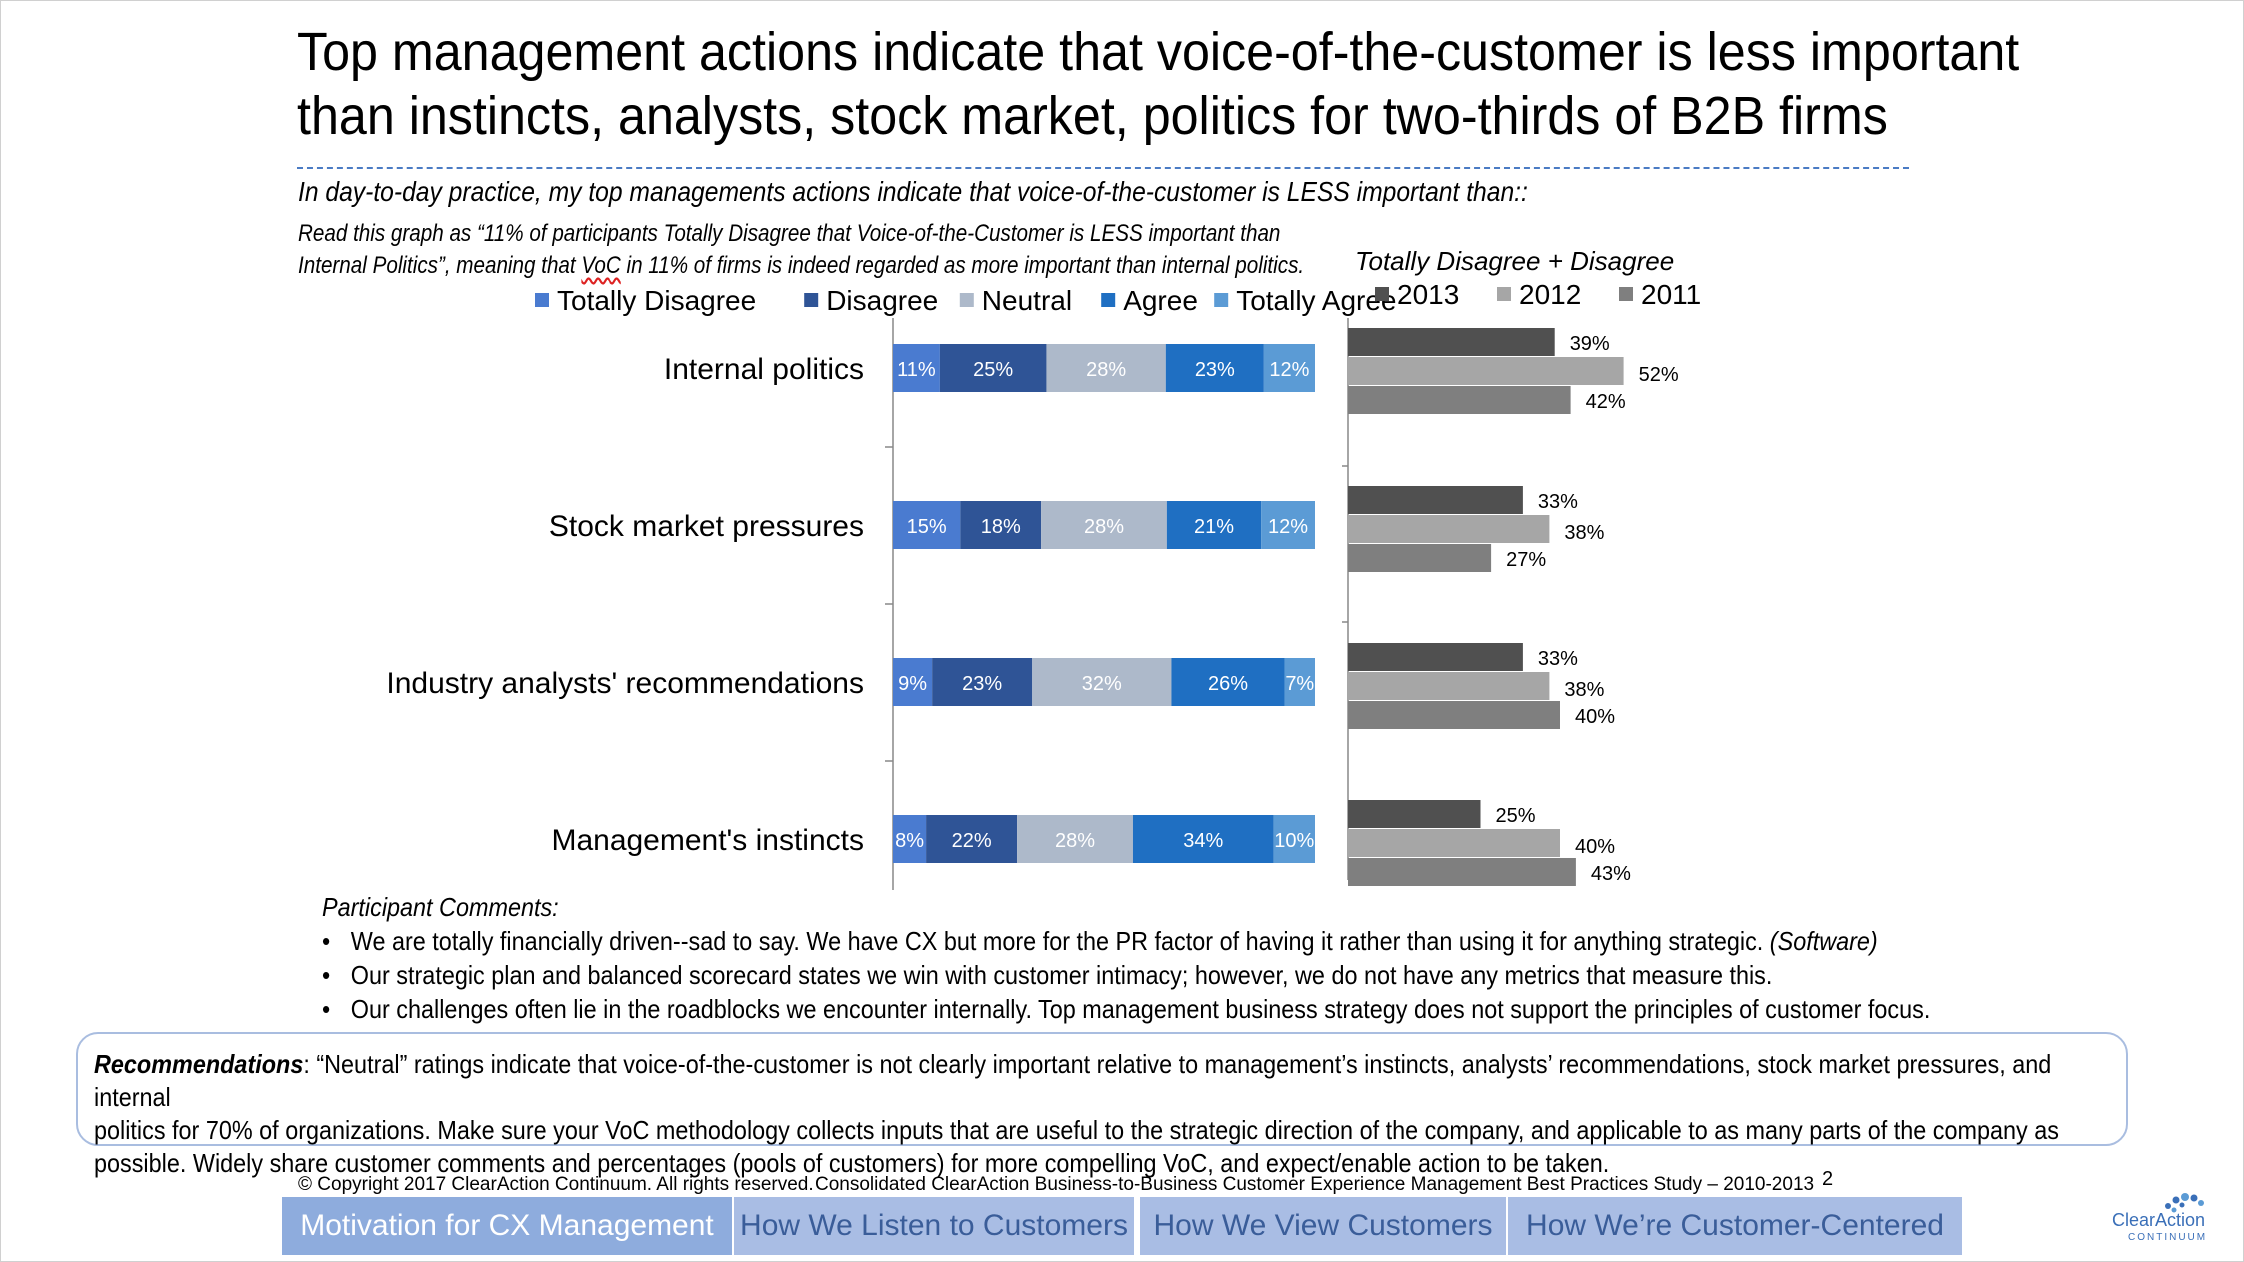  What do you see at coordinates (507, 1226) in the screenshot?
I see `tab-motivation: Motivation for CX Management` at bounding box center [507, 1226].